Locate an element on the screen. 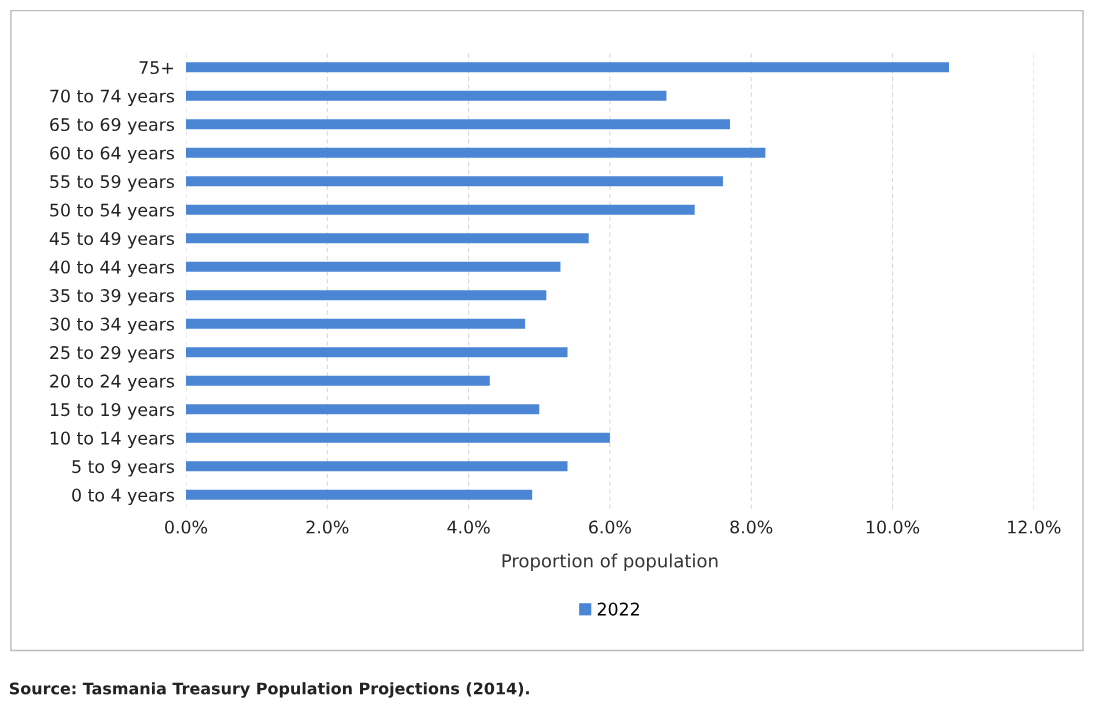 The image size is (1094, 707). legend-label: 2022 is located at coordinates (618, 609).